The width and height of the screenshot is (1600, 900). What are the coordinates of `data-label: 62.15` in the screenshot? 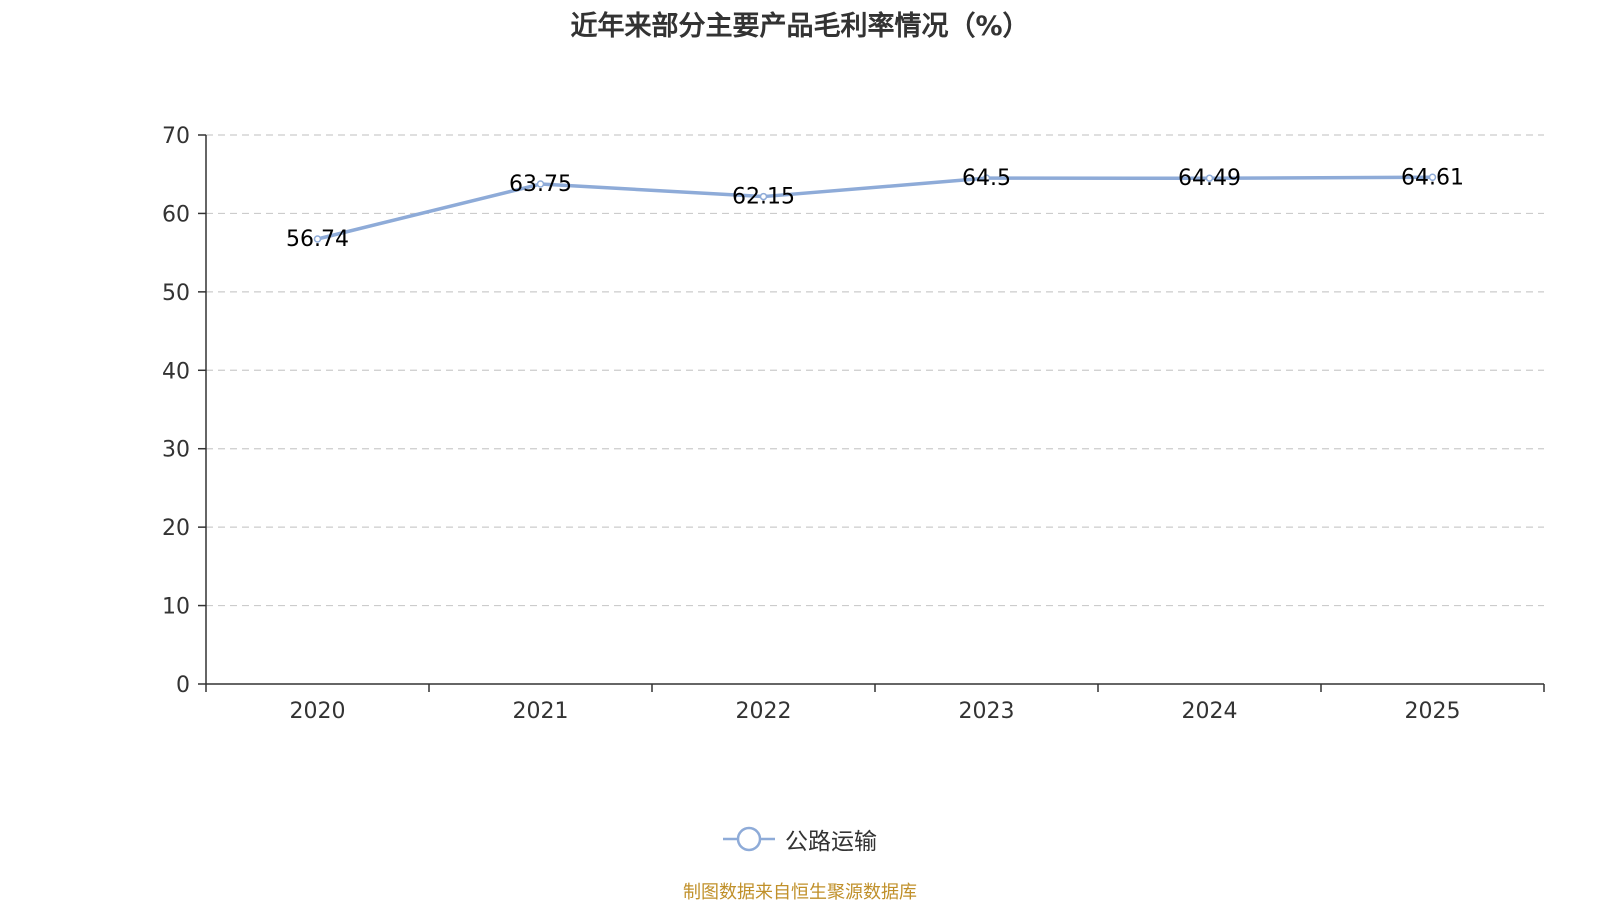 It's located at (763, 197).